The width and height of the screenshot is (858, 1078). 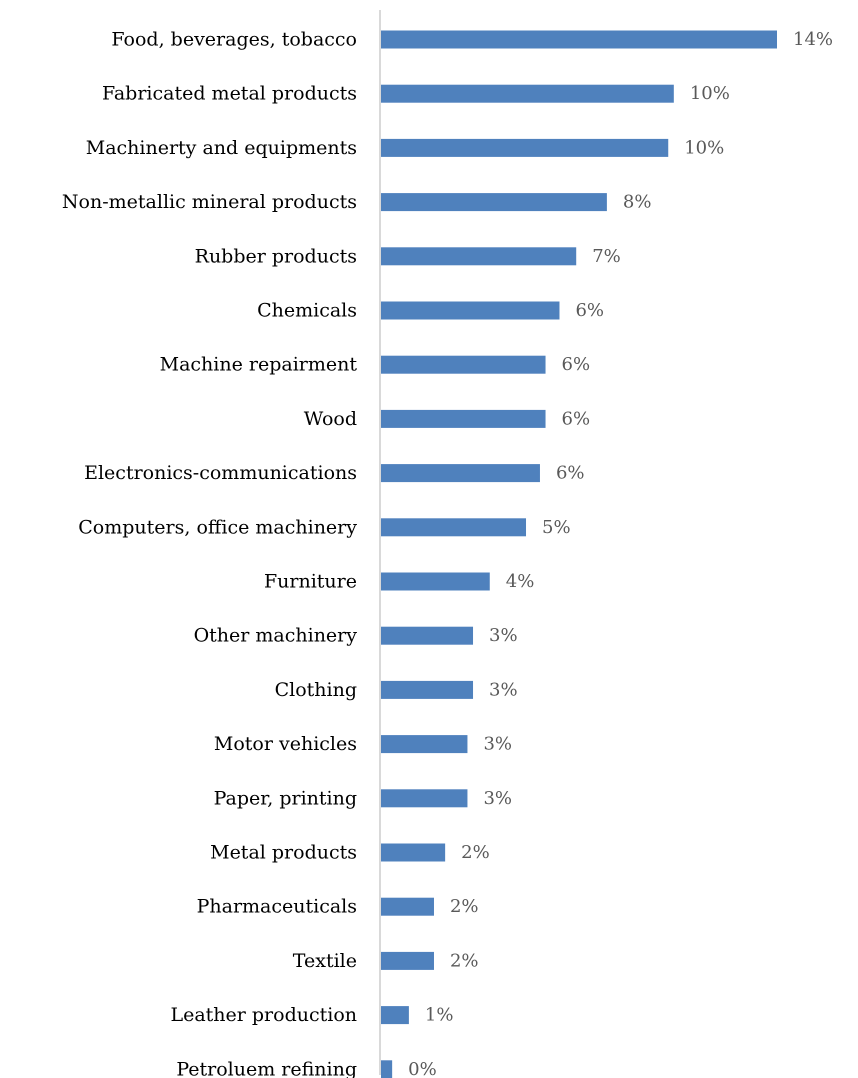 I want to click on category-label: Metal products, so click(x=283, y=853).